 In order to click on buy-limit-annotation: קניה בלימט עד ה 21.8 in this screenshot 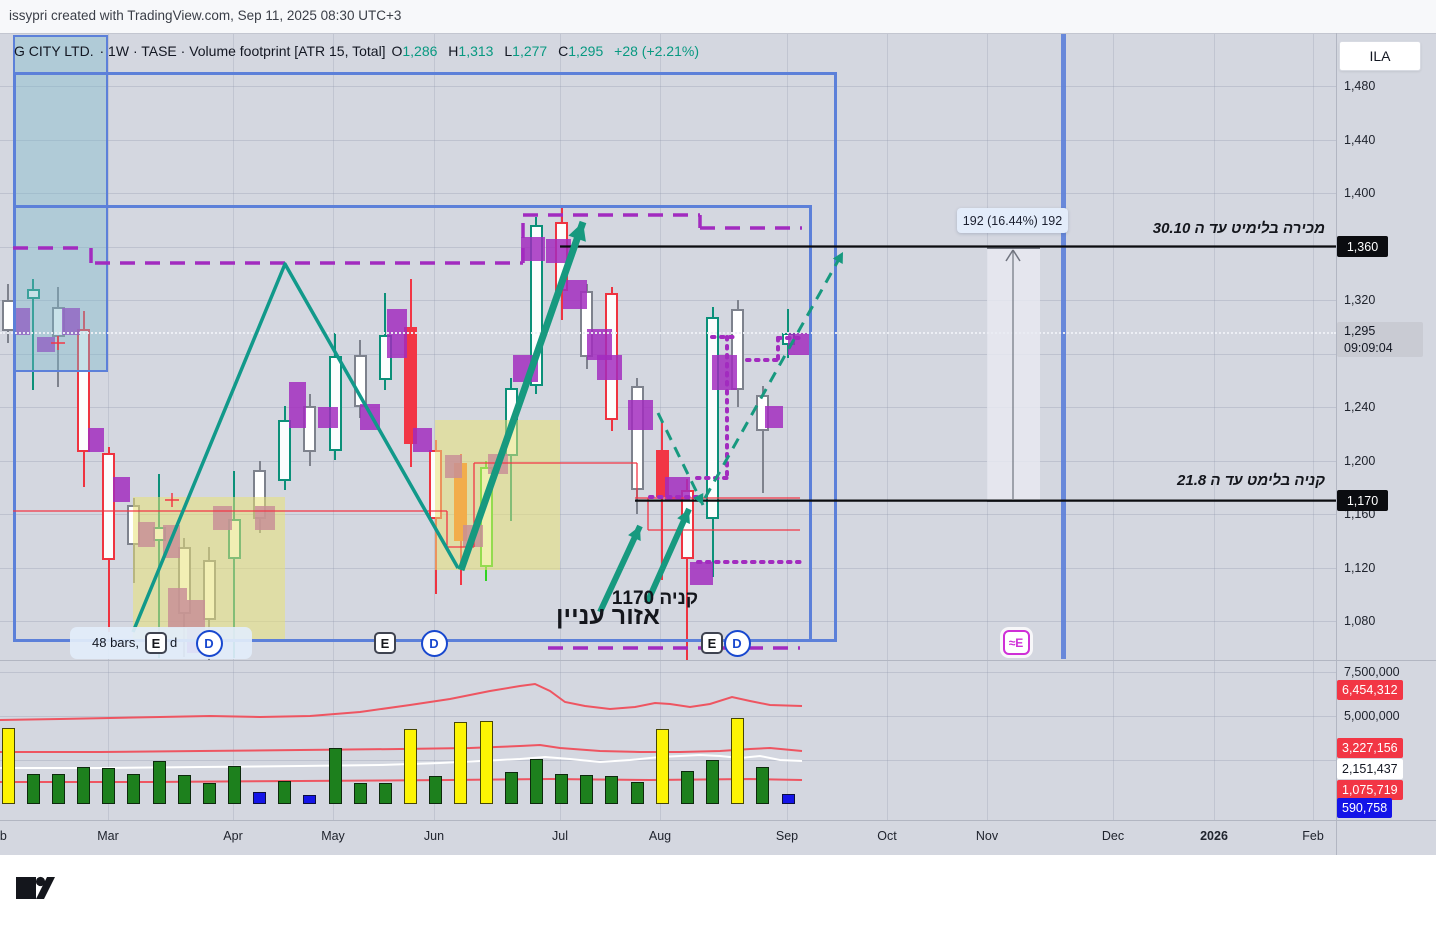, I will do `click(1251, 480)`.